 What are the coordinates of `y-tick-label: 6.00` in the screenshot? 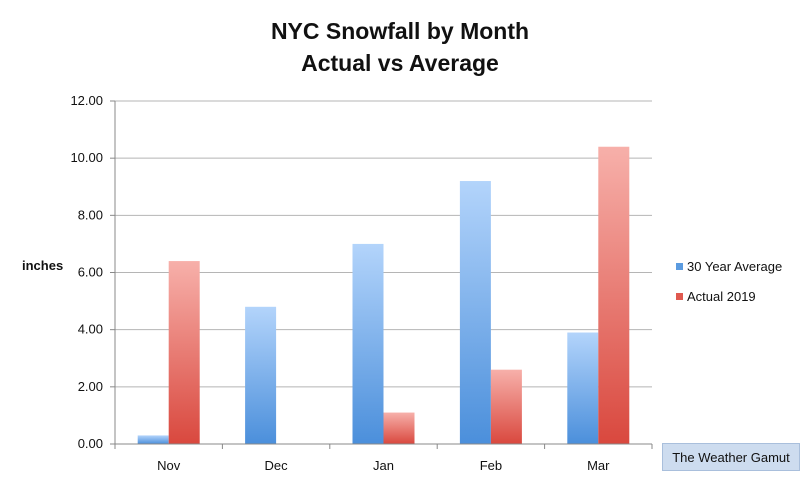 It's located at (90, 272).